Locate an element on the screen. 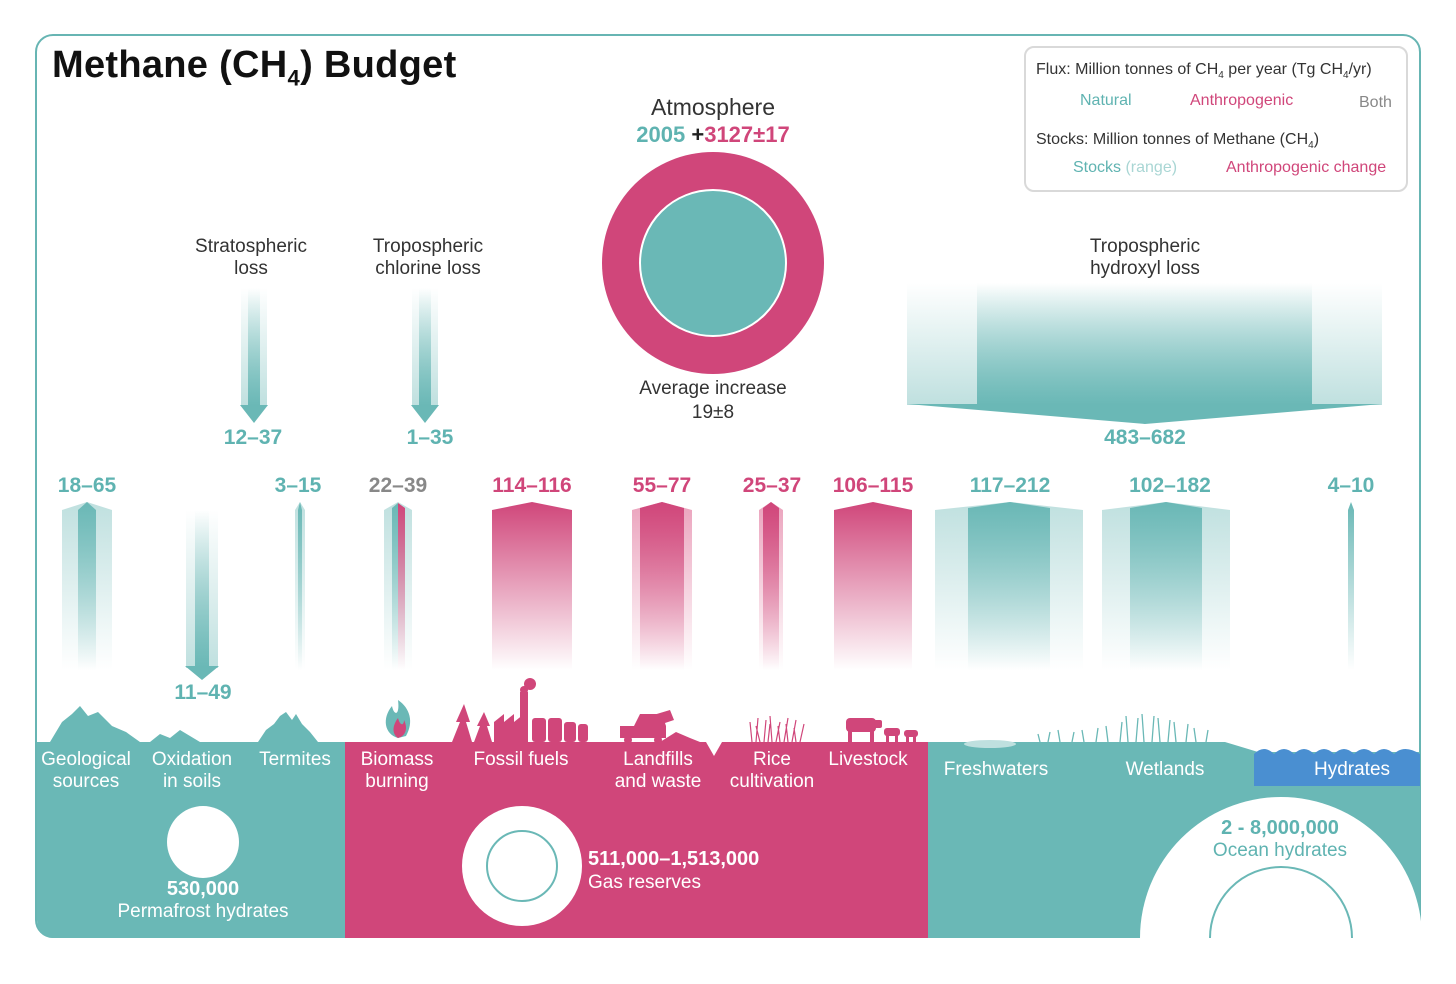  source-label-freshwaters: Freshwaters is located at coordinates (996, 769).